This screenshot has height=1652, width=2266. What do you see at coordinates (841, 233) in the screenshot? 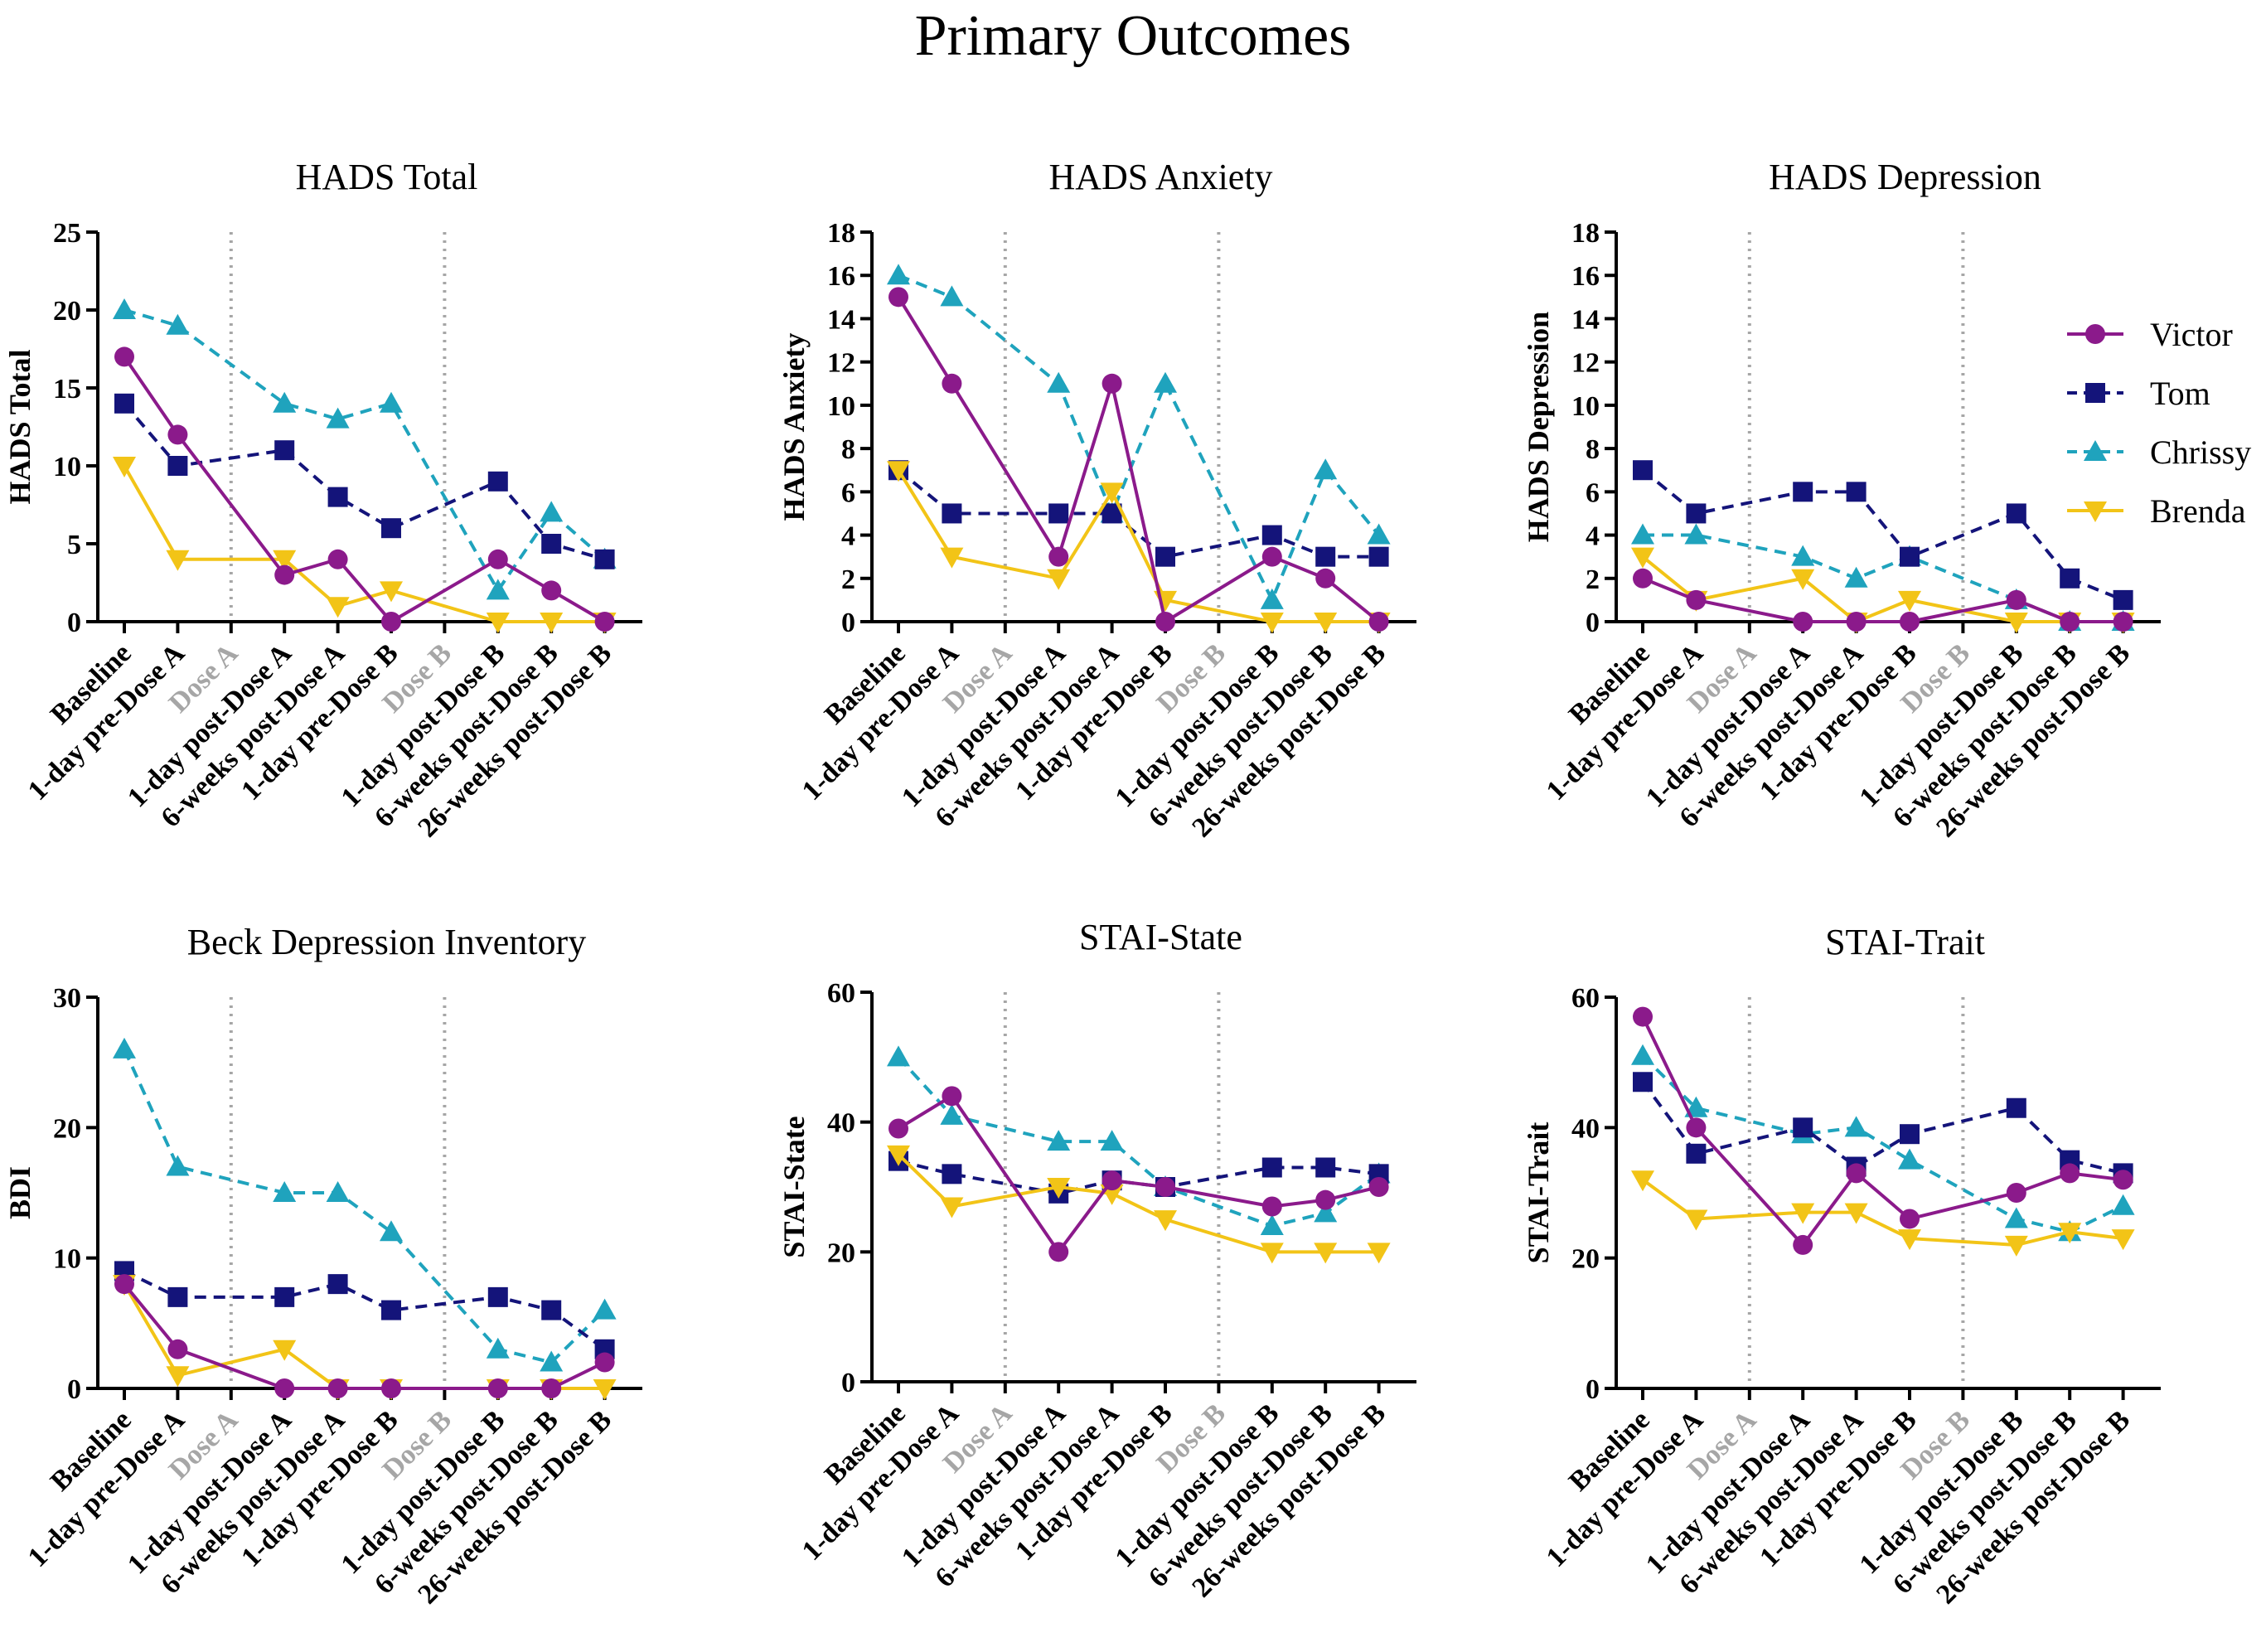
I see `y-tick-label: 18` at bounding box center [841, 233].